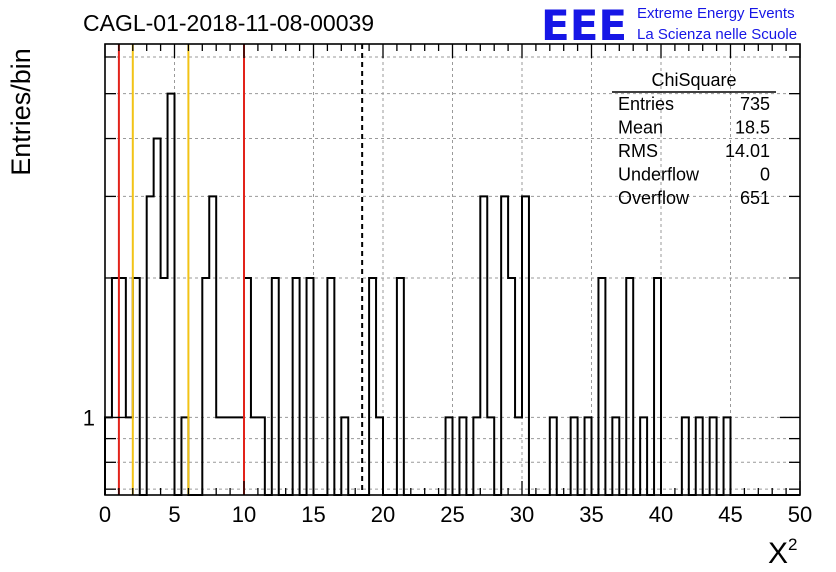 The height and width of the screenshot is (572, 836). Describe the element at coordinates (584, 25) in the screenshot. I see `logo-mark: EEE` at that location.